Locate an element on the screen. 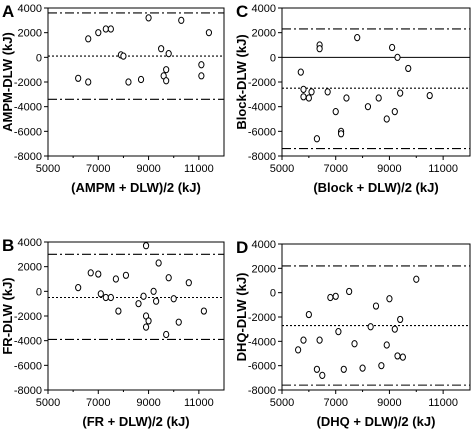 Image resolution: width=474 pixels, height=442 pixels. panel-a-x-tick-label: 5000 is located at coordinates (48, 169).